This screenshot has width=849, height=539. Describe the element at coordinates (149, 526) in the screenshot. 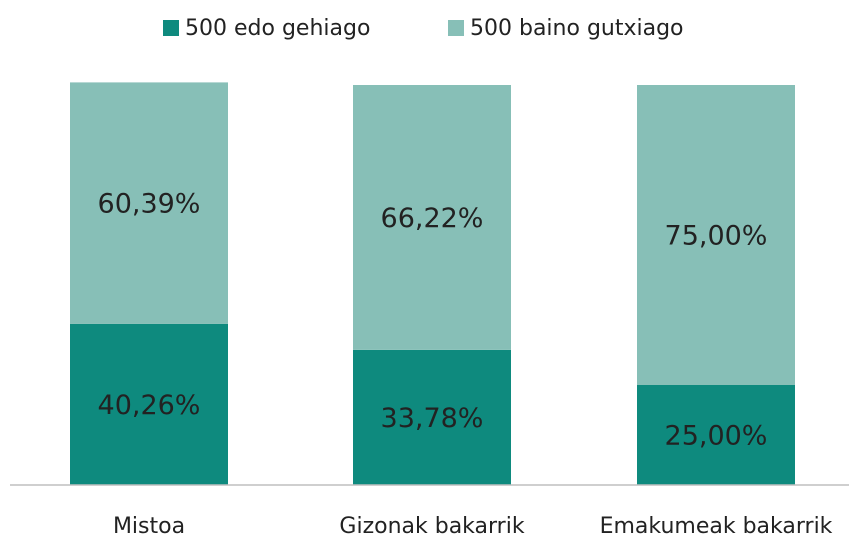

I see `x-tick-label: Mistoa` at that location.